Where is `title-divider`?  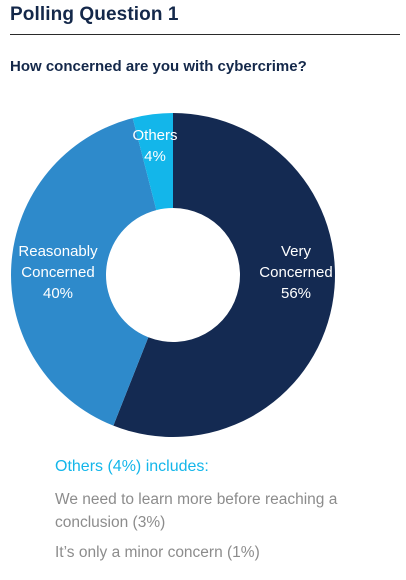
title-divider is located at coordinates (205, 34).